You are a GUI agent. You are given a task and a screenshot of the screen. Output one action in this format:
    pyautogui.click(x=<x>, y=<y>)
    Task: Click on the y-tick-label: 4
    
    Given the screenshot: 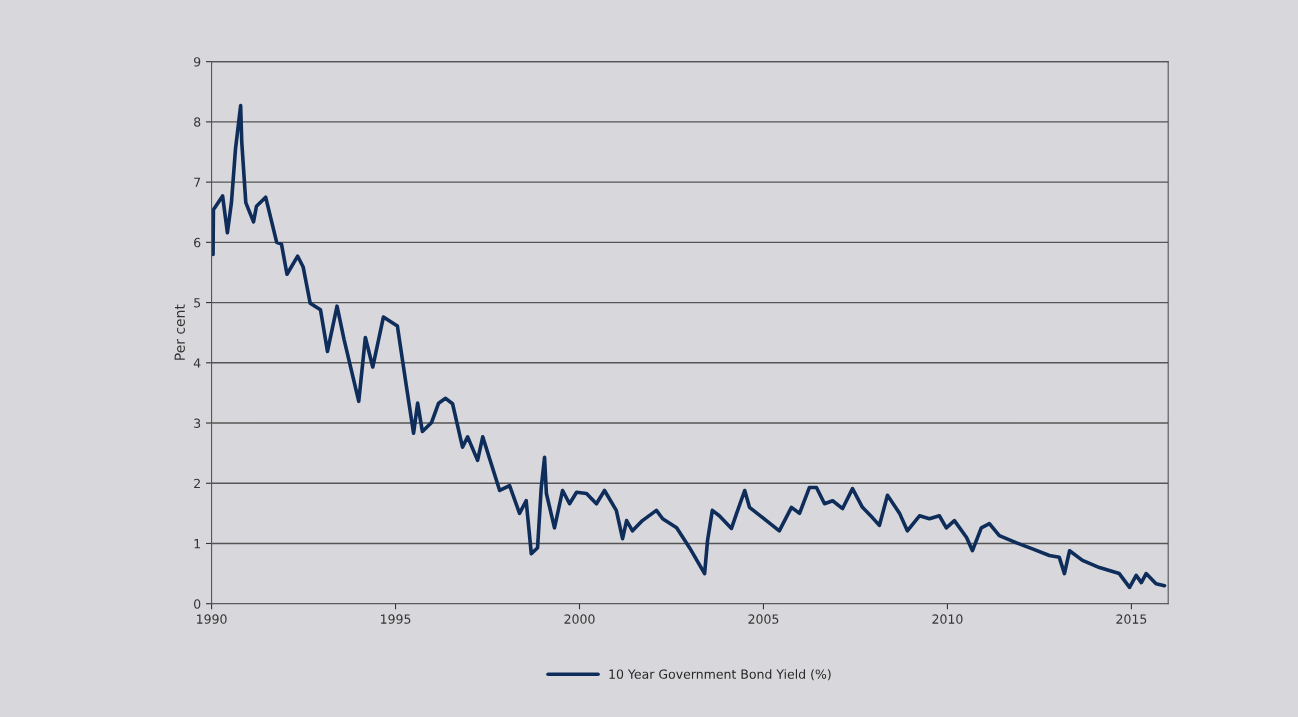 What is the action you would take?
    pyautogui.click(x=197, y=363)
    